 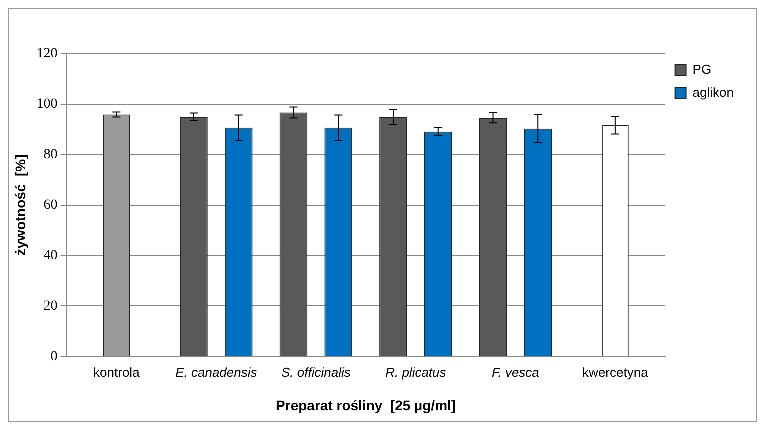 What do you see at coordinates (117, 372) in the screenshot?
I see `x-tick-label: kontrola` at bounding box center [117, 372].